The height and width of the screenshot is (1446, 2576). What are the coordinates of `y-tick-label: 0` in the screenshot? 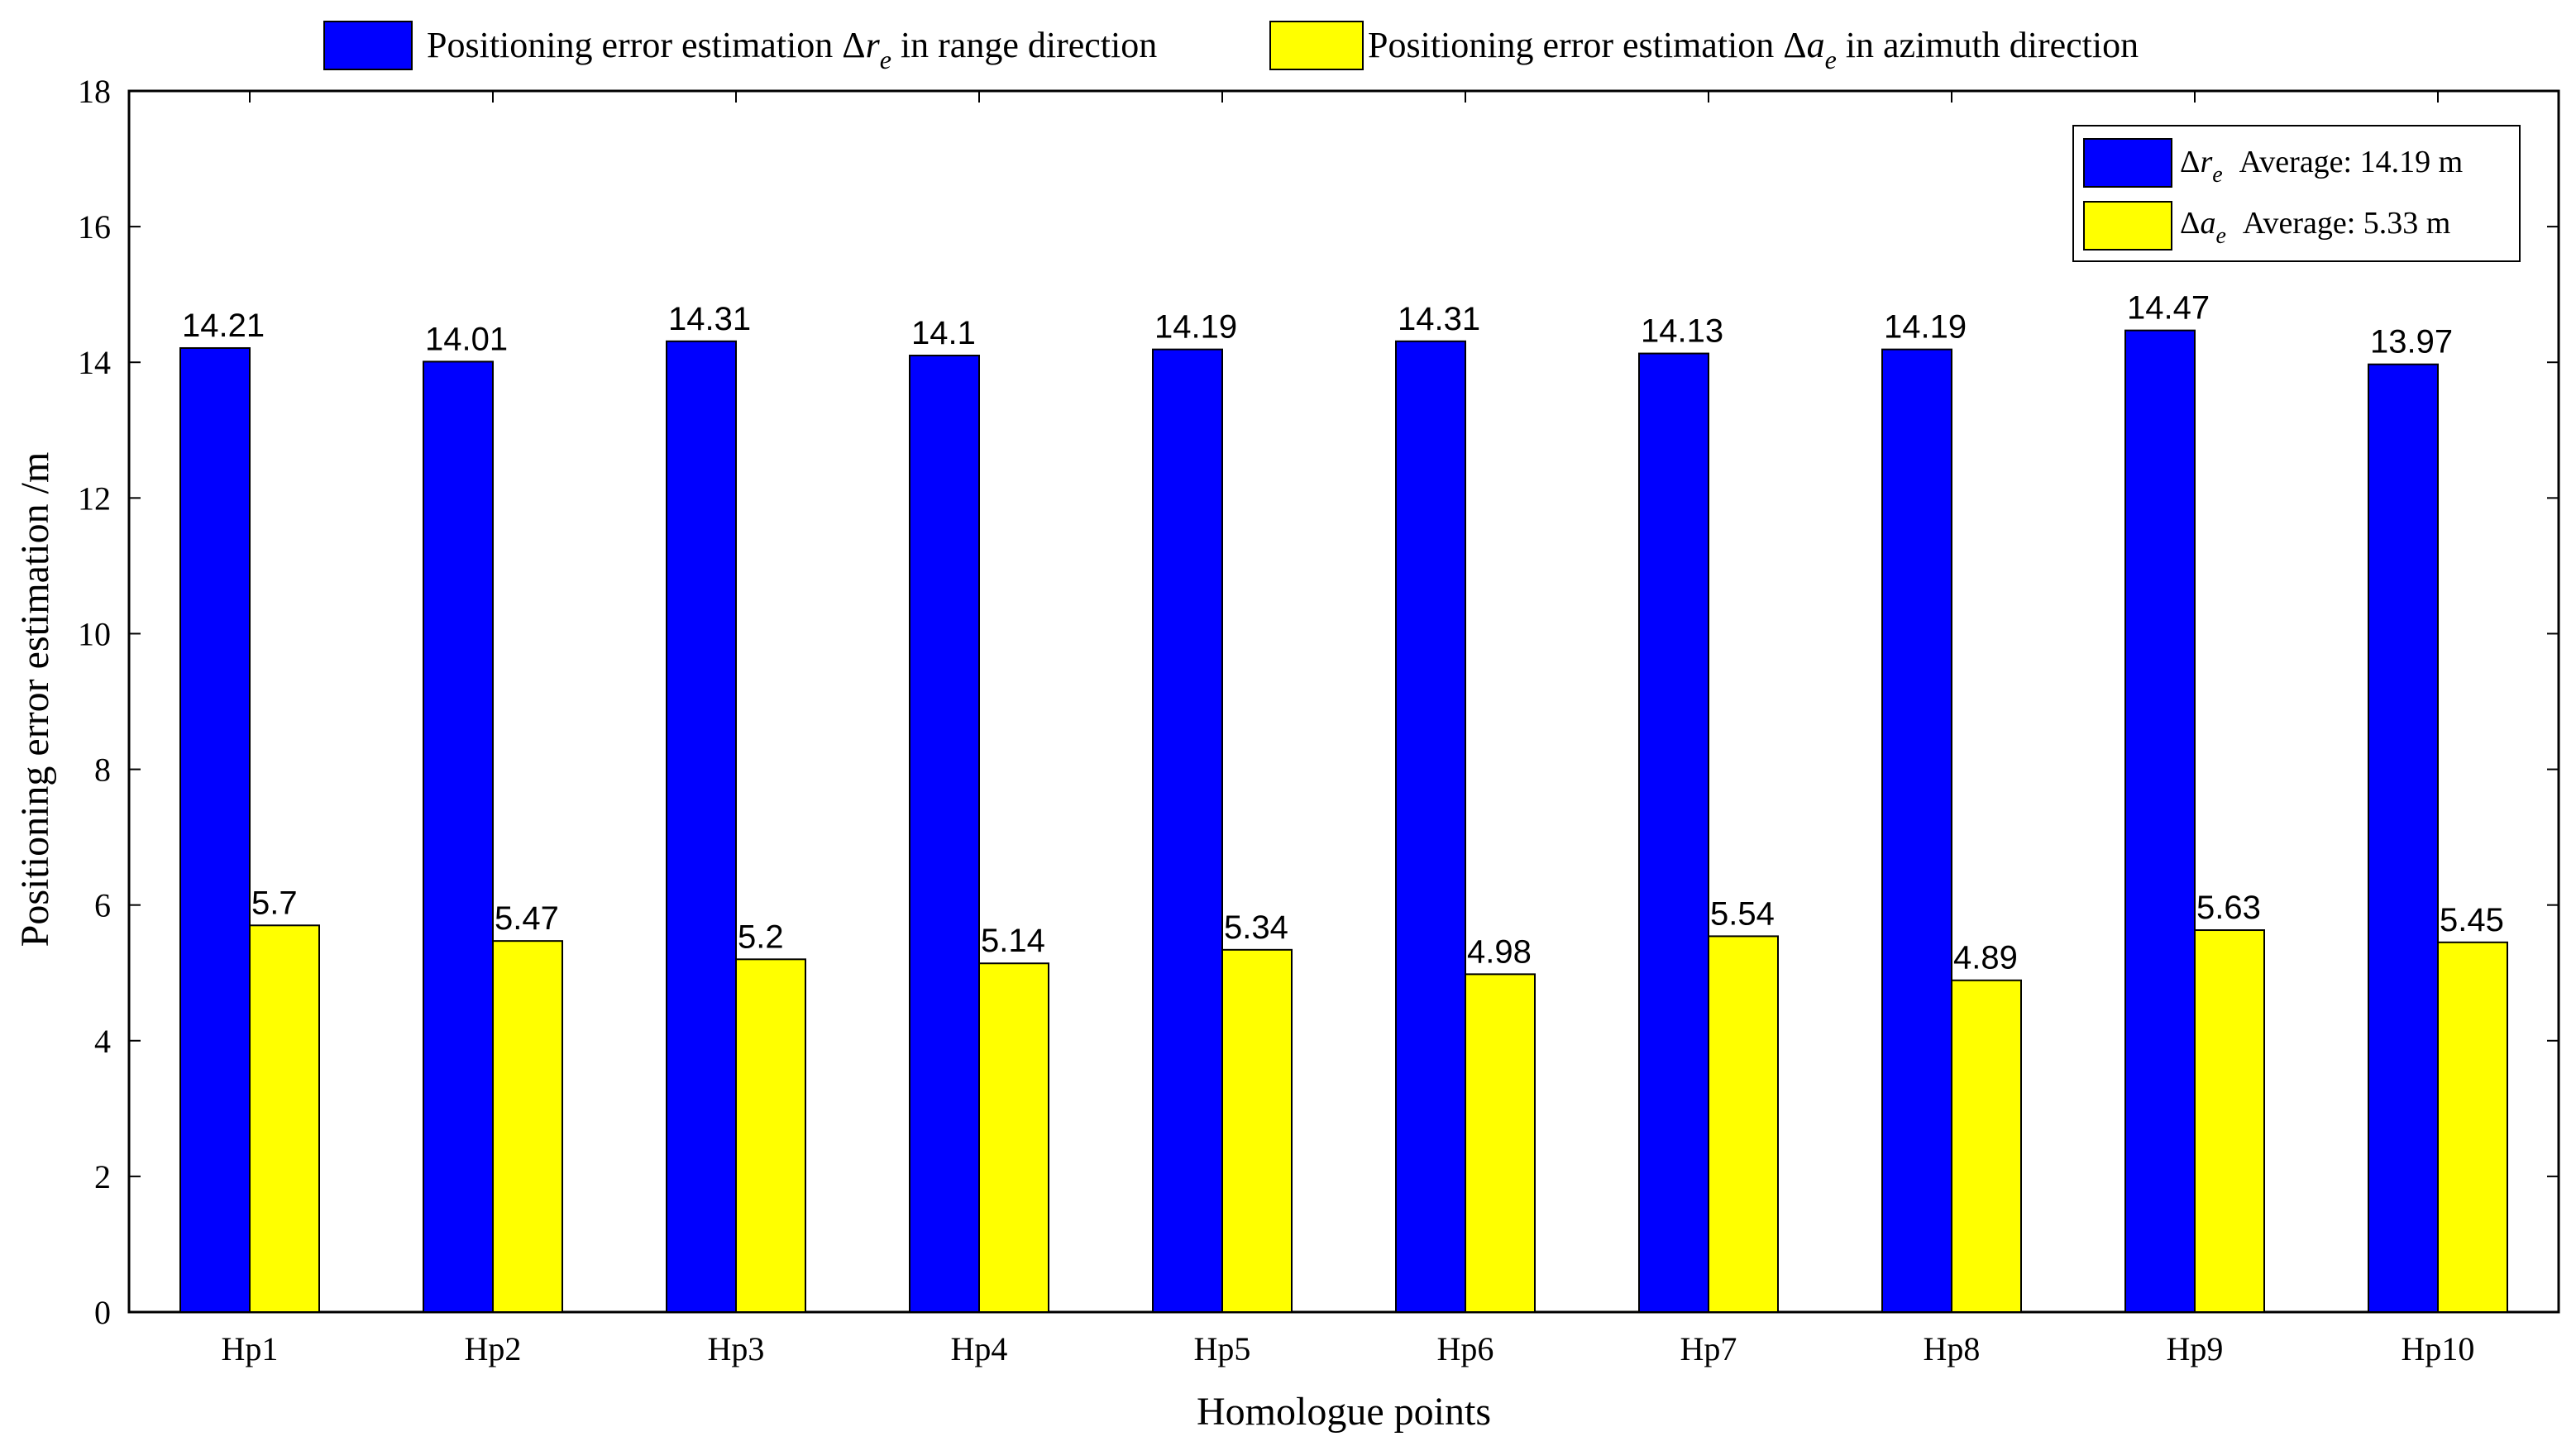 It's located at (103, 1312).